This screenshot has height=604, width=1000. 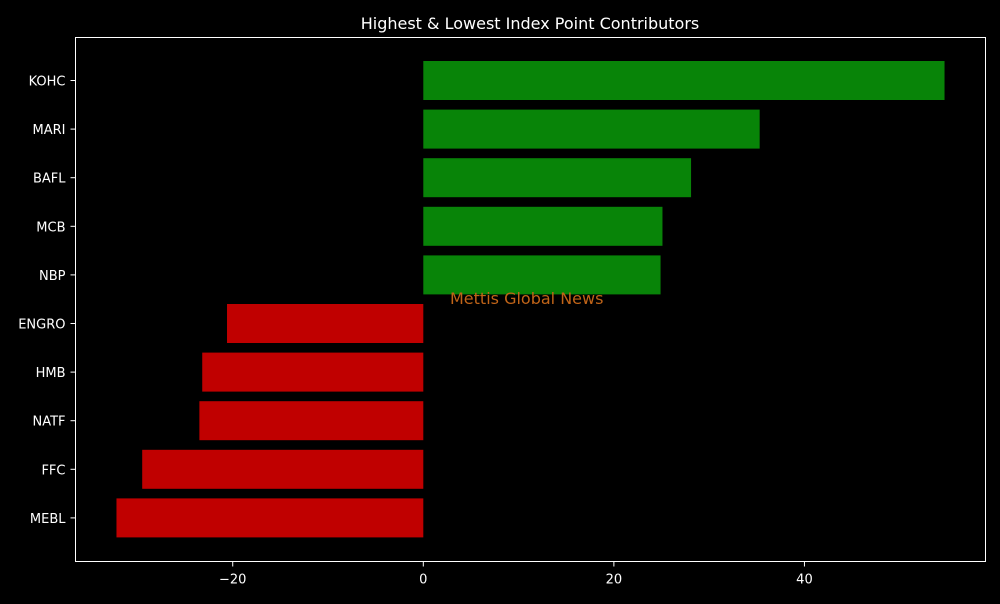 I want to click on bar-mari, so click(x=591, y=129).